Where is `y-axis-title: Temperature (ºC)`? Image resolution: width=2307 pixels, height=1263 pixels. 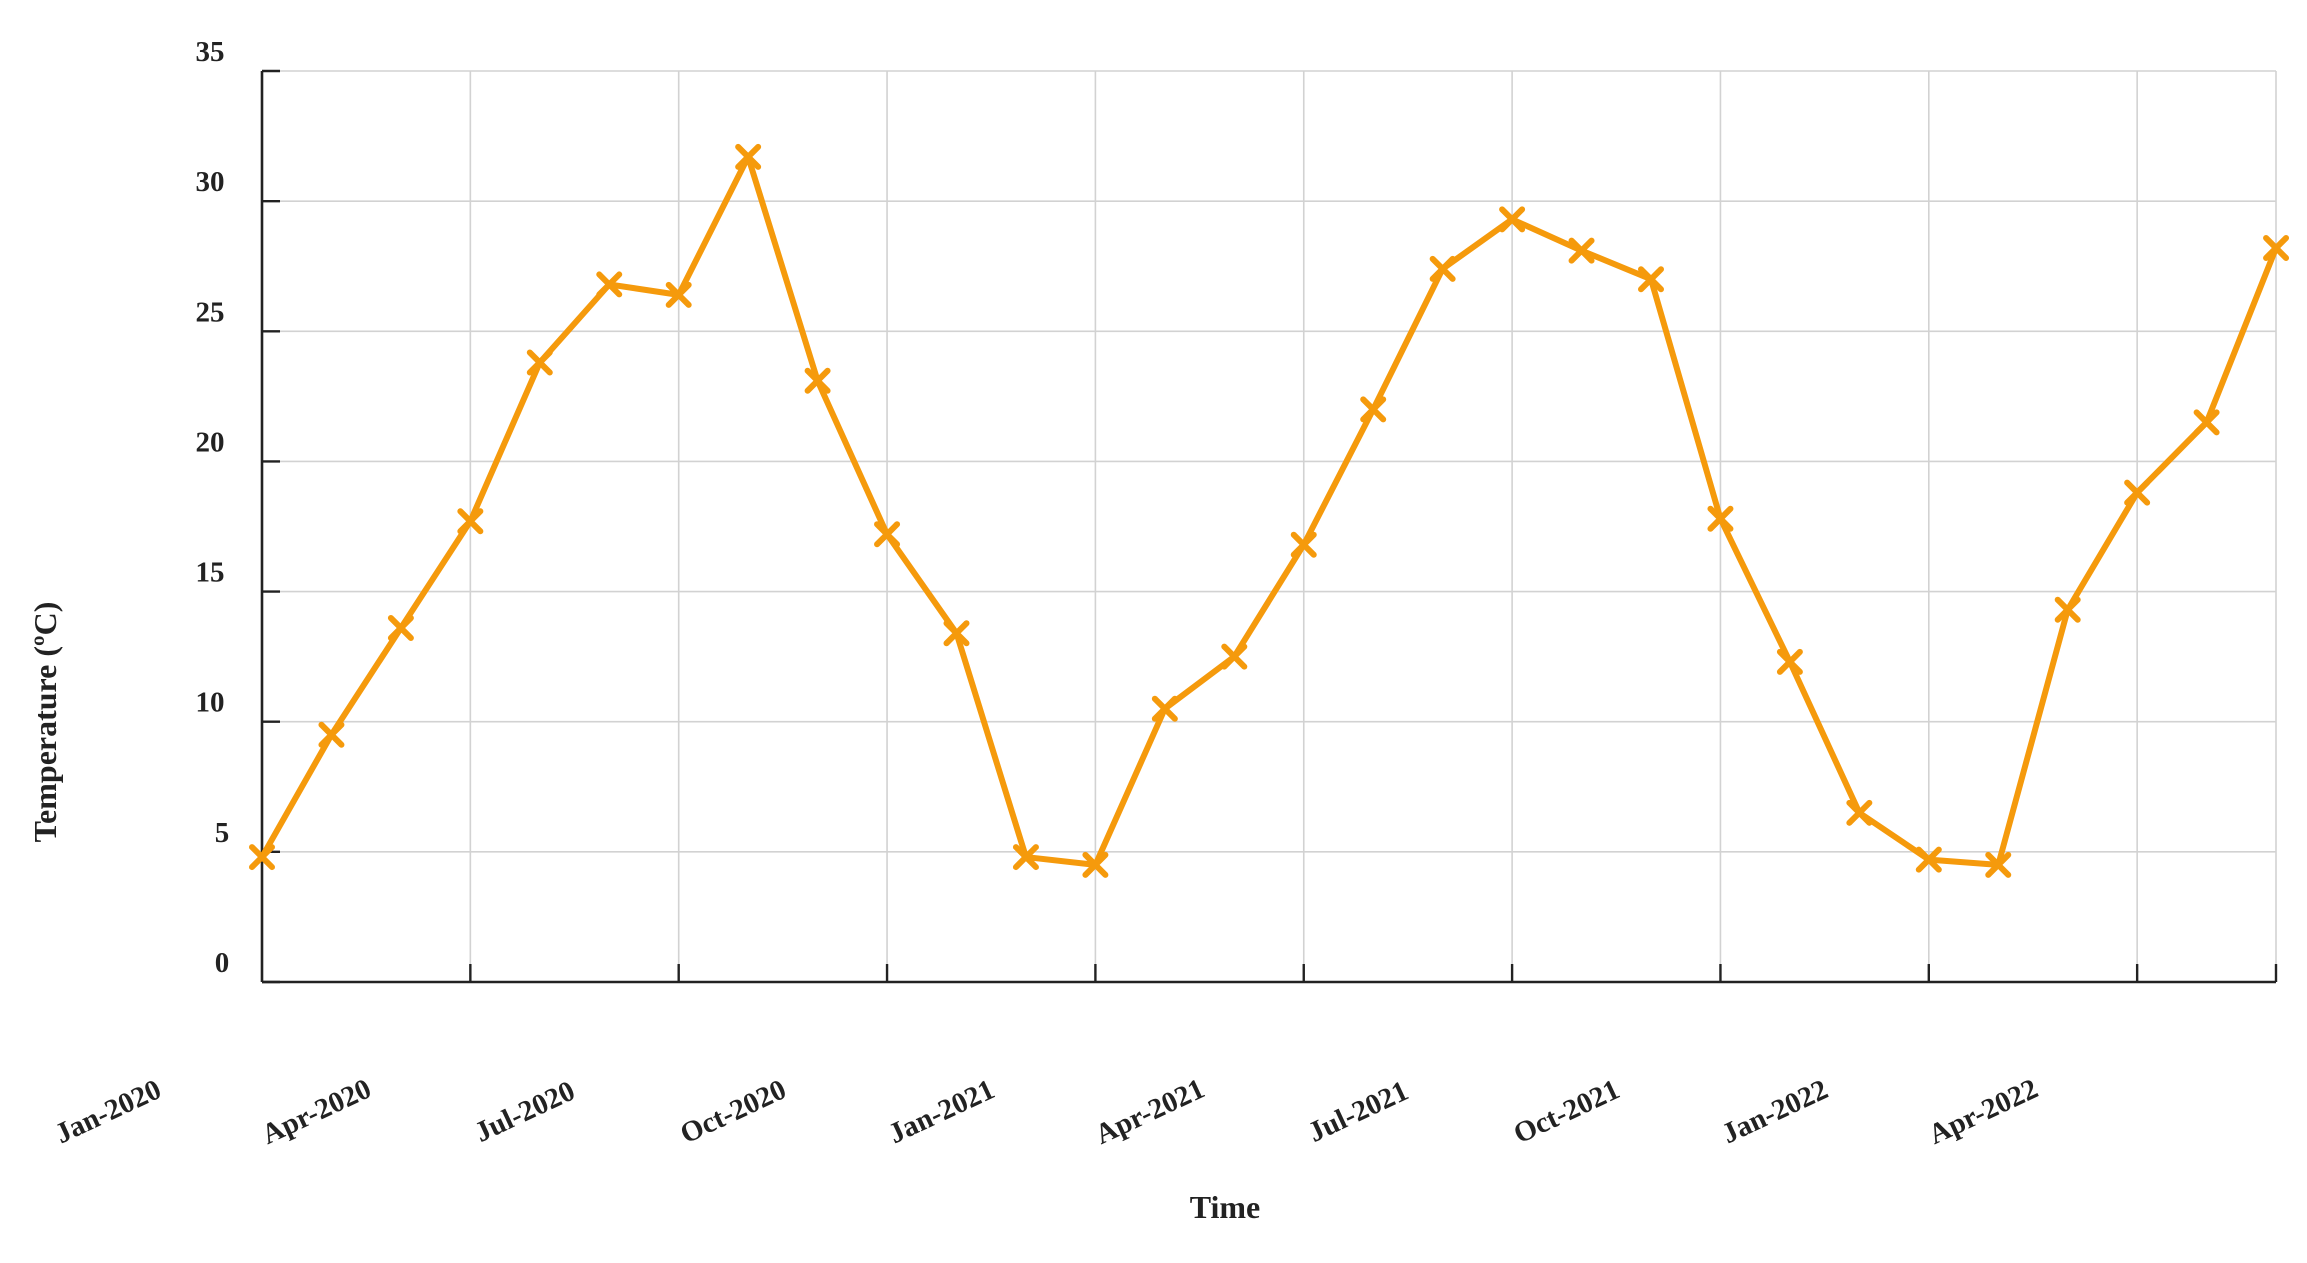
y-axis-title: Temperature (ºC) is located at coordinates (45, 722).